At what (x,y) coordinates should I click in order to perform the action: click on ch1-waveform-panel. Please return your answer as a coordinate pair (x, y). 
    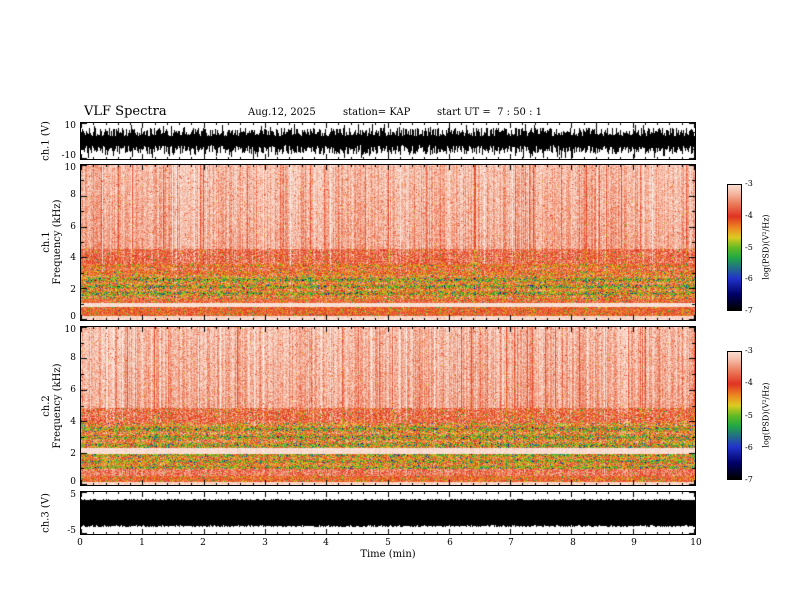
    Looking at the image, I should click on (388, 141).